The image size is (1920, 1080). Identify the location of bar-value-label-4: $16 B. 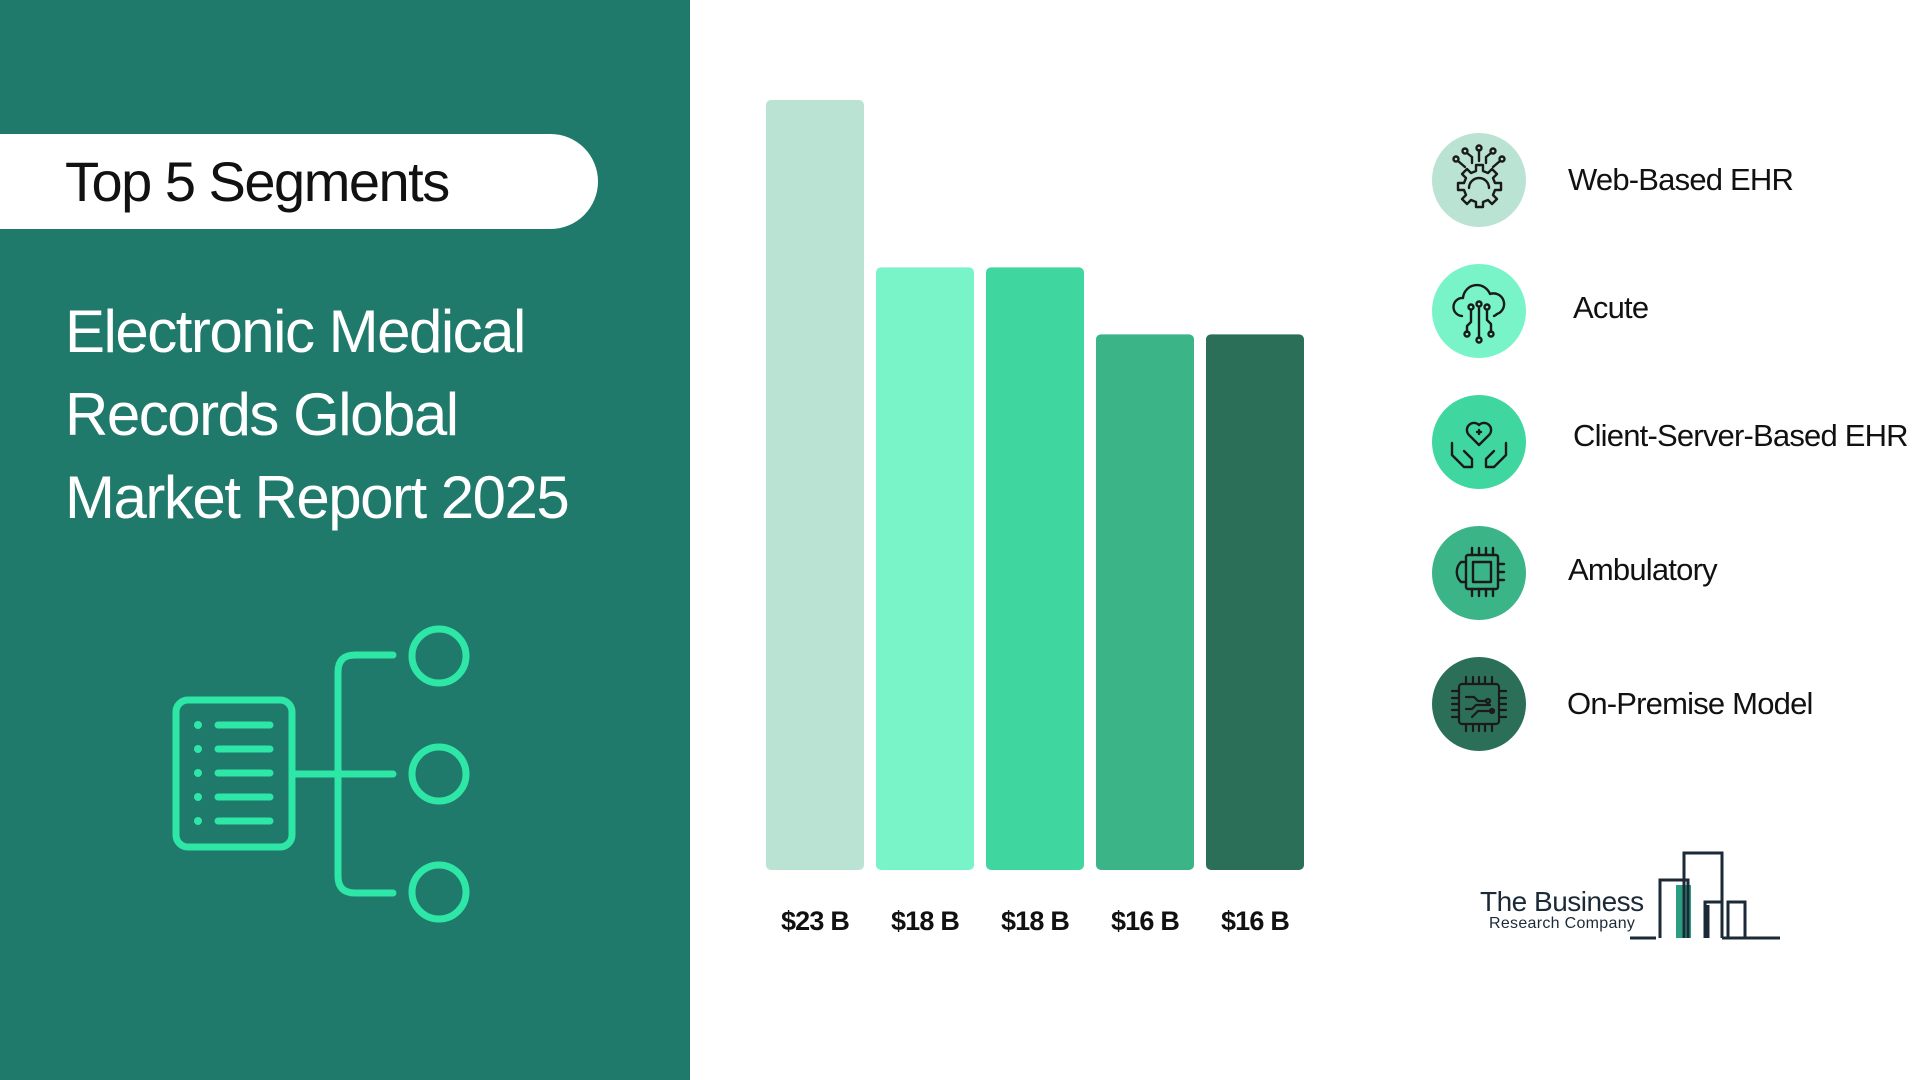
(1145, 921).